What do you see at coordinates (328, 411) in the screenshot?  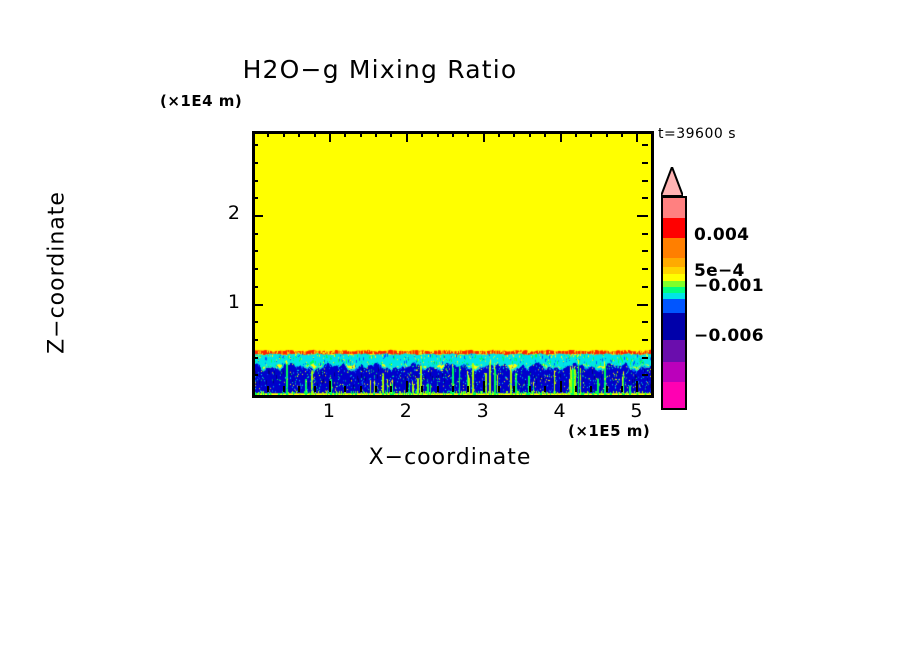 I see `x-tick-label: 1` at bounding box center [328, 411].